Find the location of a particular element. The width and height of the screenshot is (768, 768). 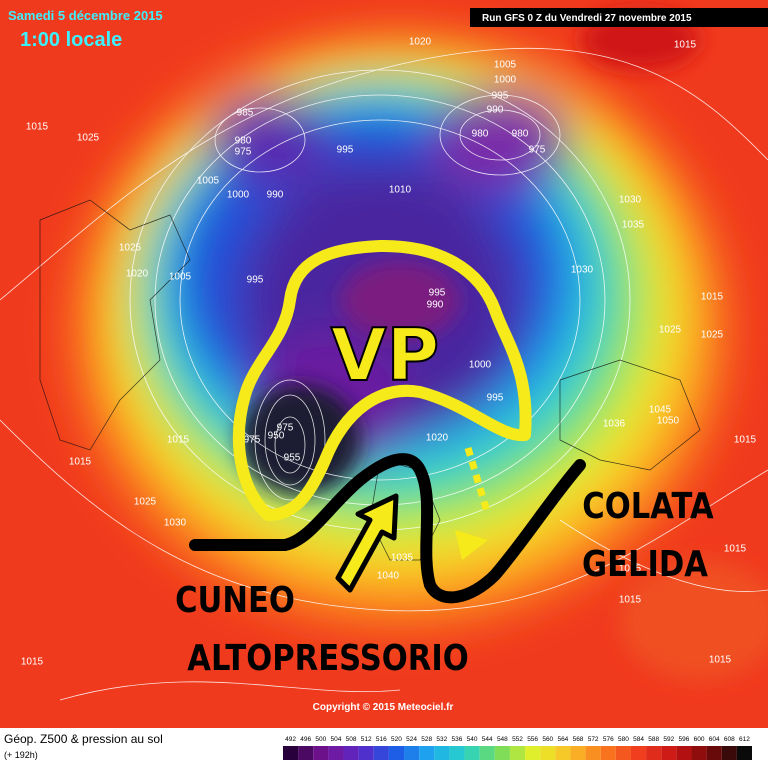

scale-label: 600 is located at coordinates (699, 739).